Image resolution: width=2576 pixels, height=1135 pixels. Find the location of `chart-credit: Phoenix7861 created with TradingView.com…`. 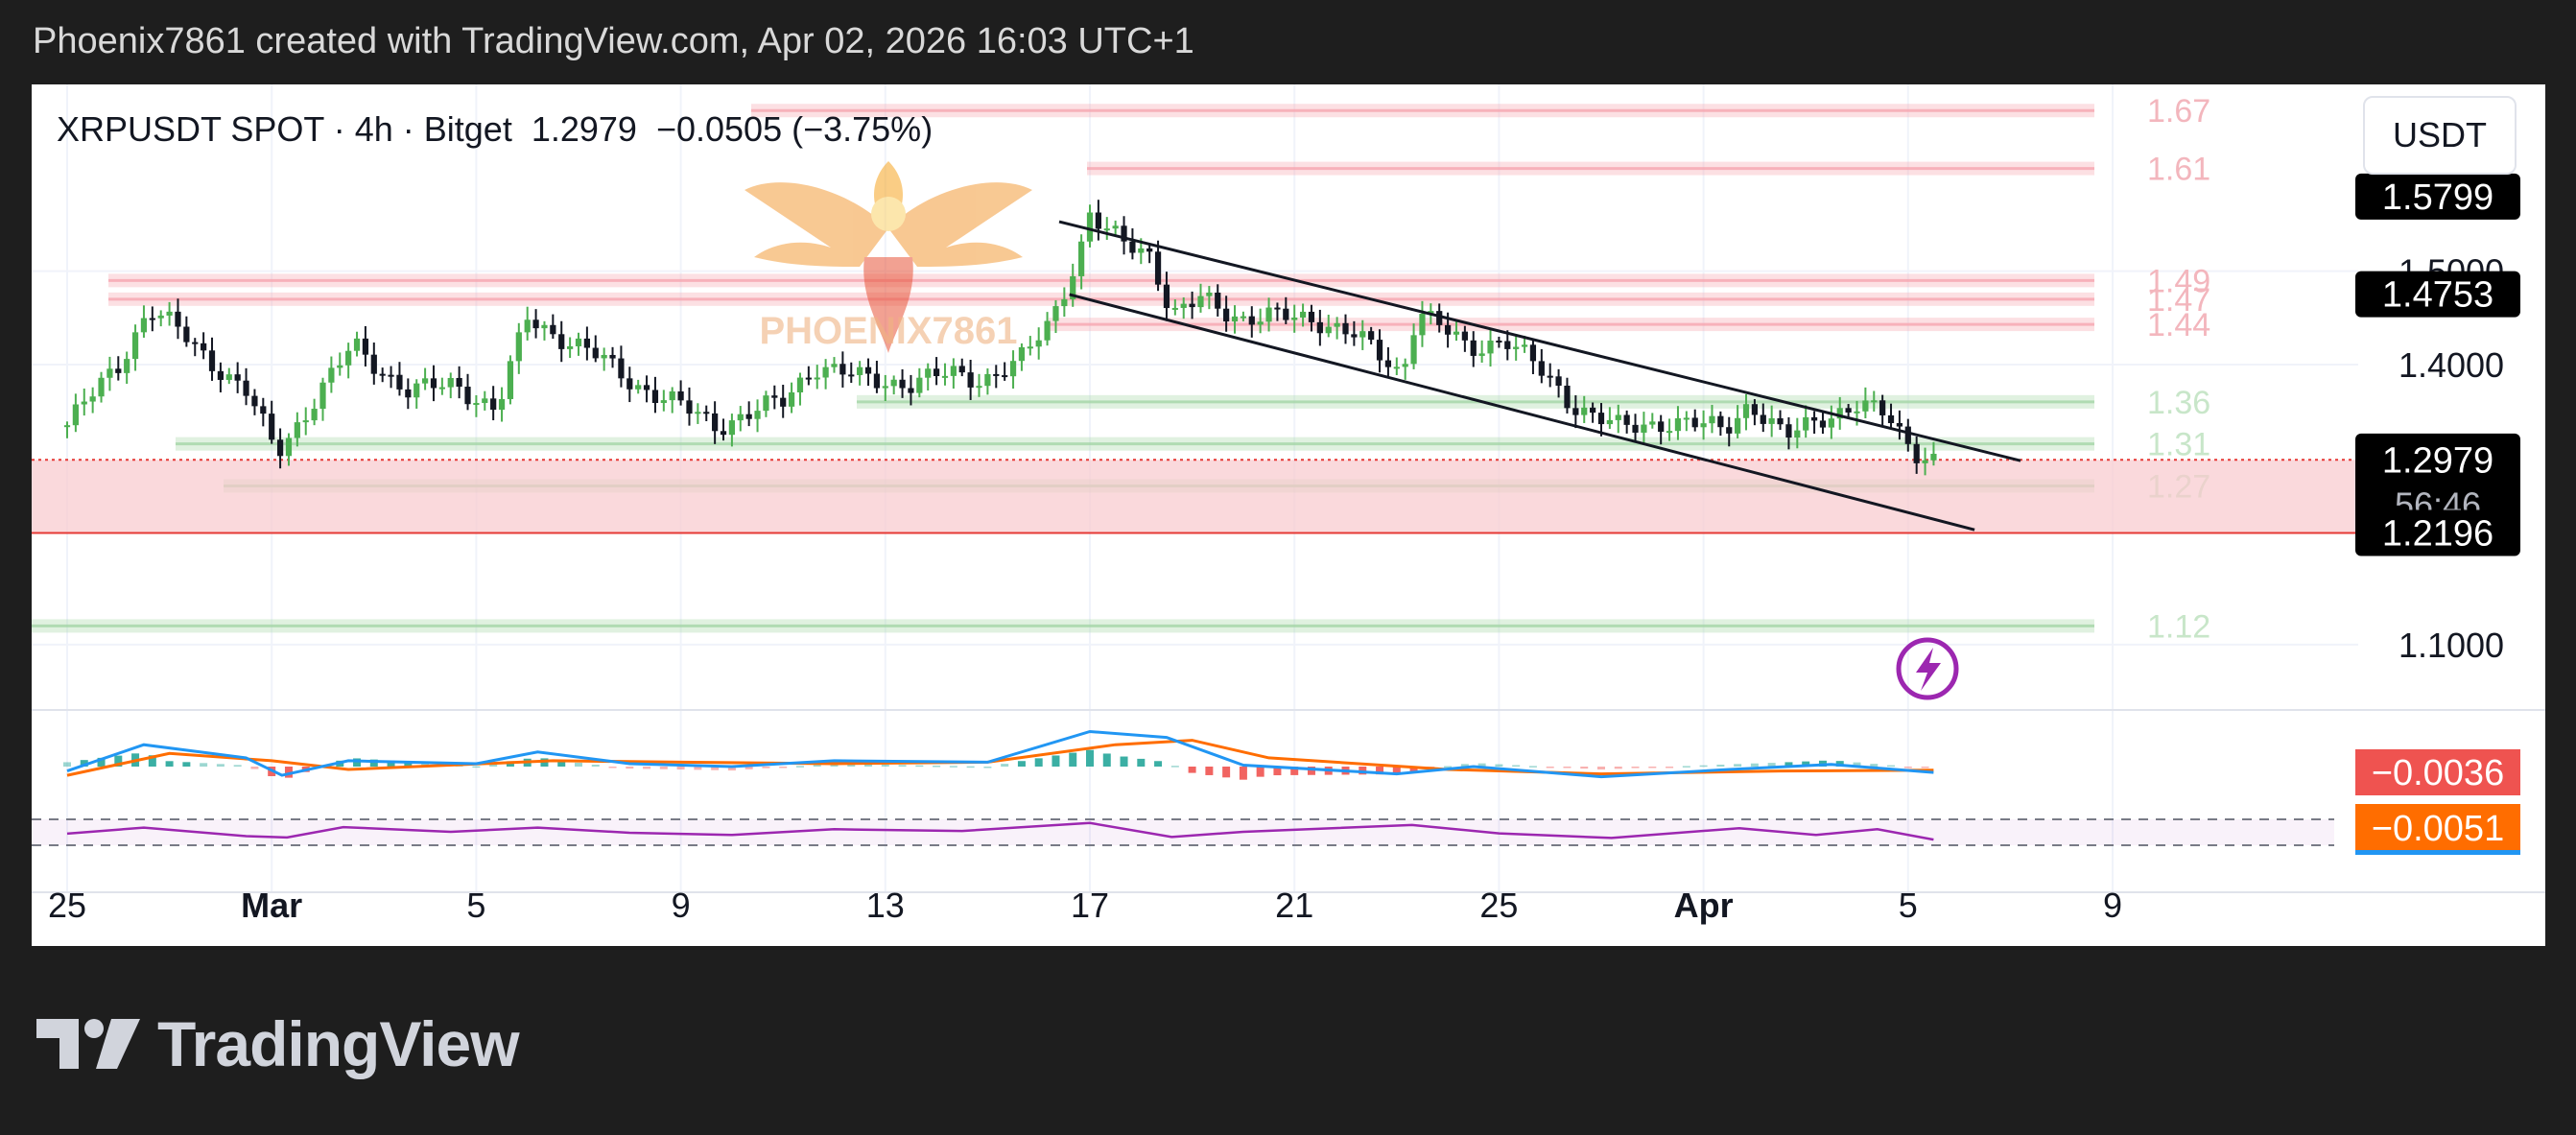

chart-credit: Phoenix7861 created with TradingView.com… is located at coordinates (613, 41).